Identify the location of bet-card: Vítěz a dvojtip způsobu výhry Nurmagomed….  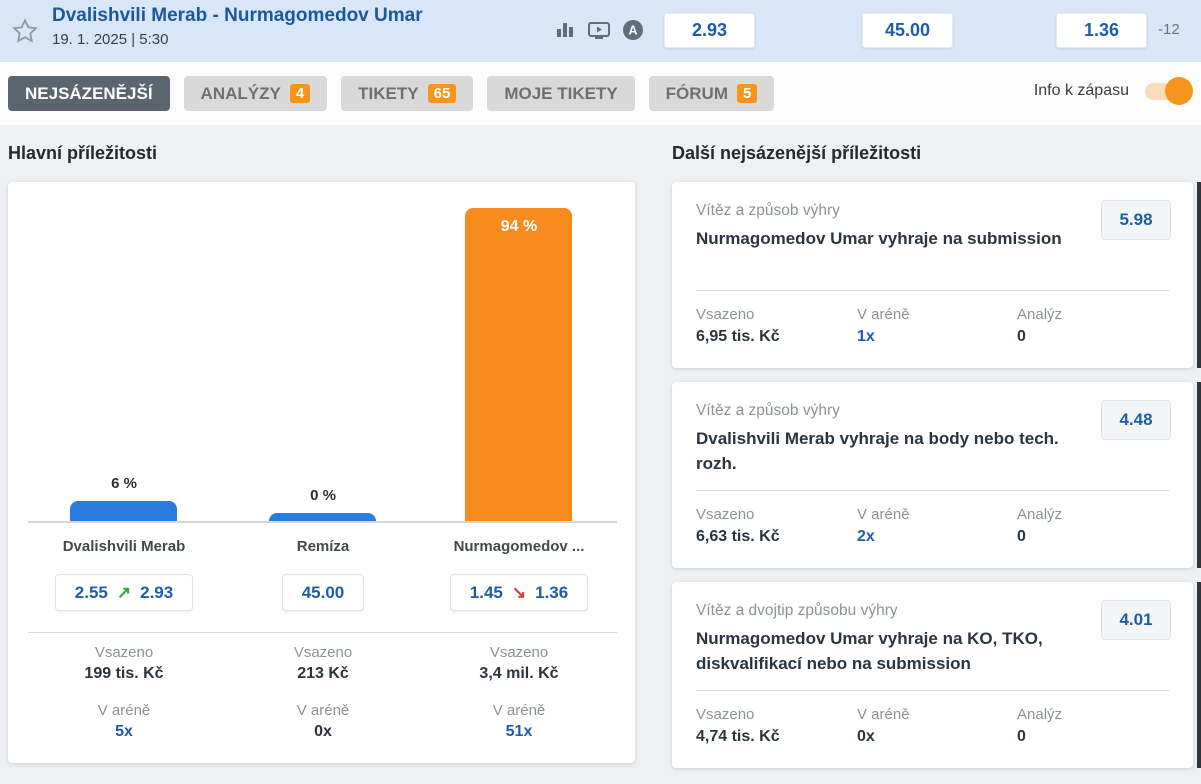
(932, 675).